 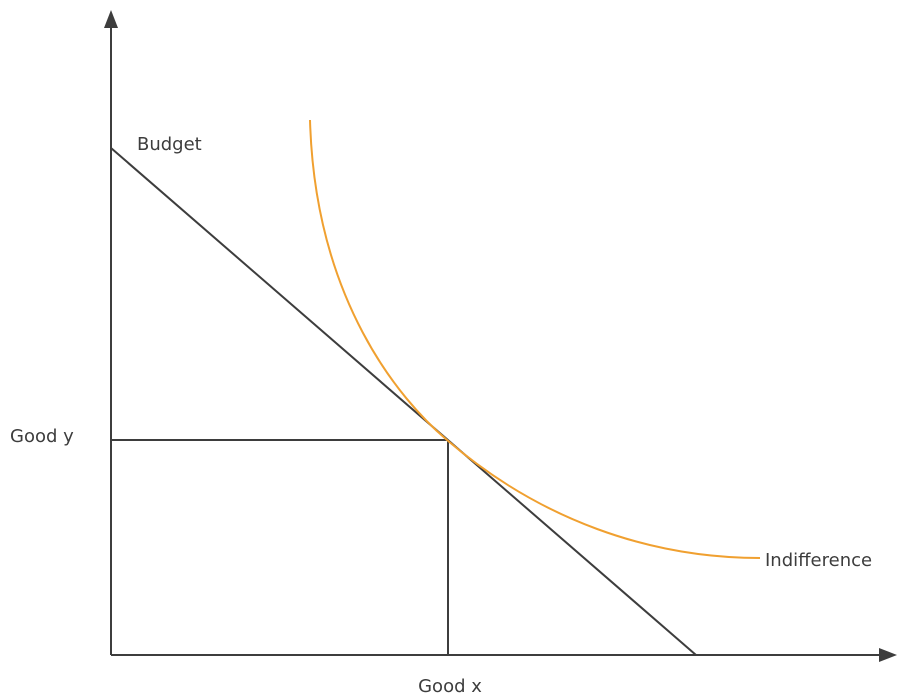 What do you see at coordinates (888, 655) in the screenshot?
I see `x-axis-arrow` at bounding box center [888, 655].